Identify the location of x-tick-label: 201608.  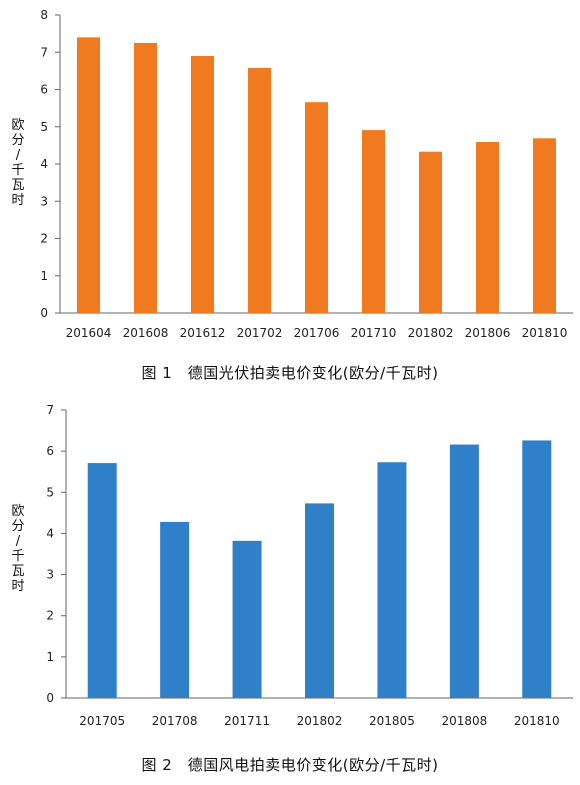
(146, 333).